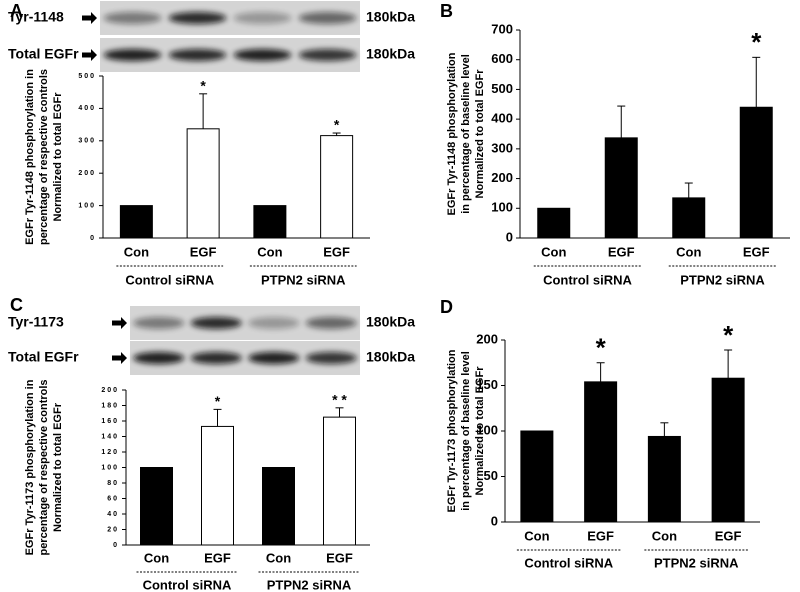  What do you see at coordinates (30, 467) in the screenshot?
I see `y-axis-label: EGFr Tyr-1173 phosphorylation in` at bounding box center [30, 467].